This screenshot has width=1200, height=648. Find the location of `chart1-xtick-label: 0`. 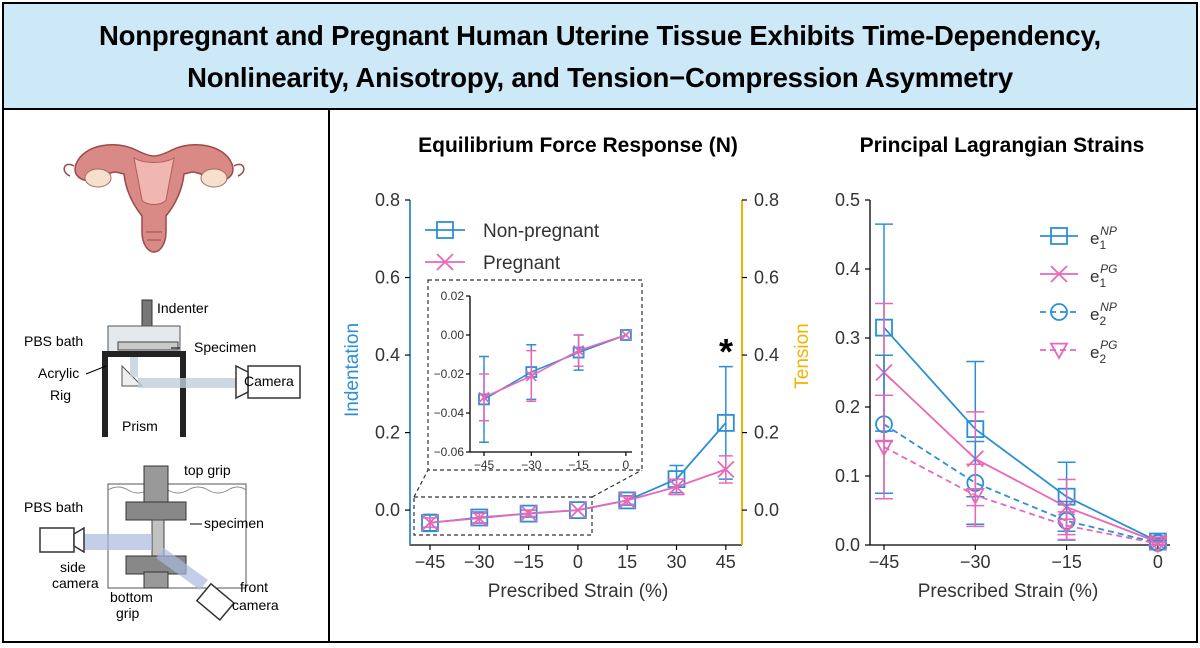

chart1-xtick-label: 0 is located at coordinates (578, 562).